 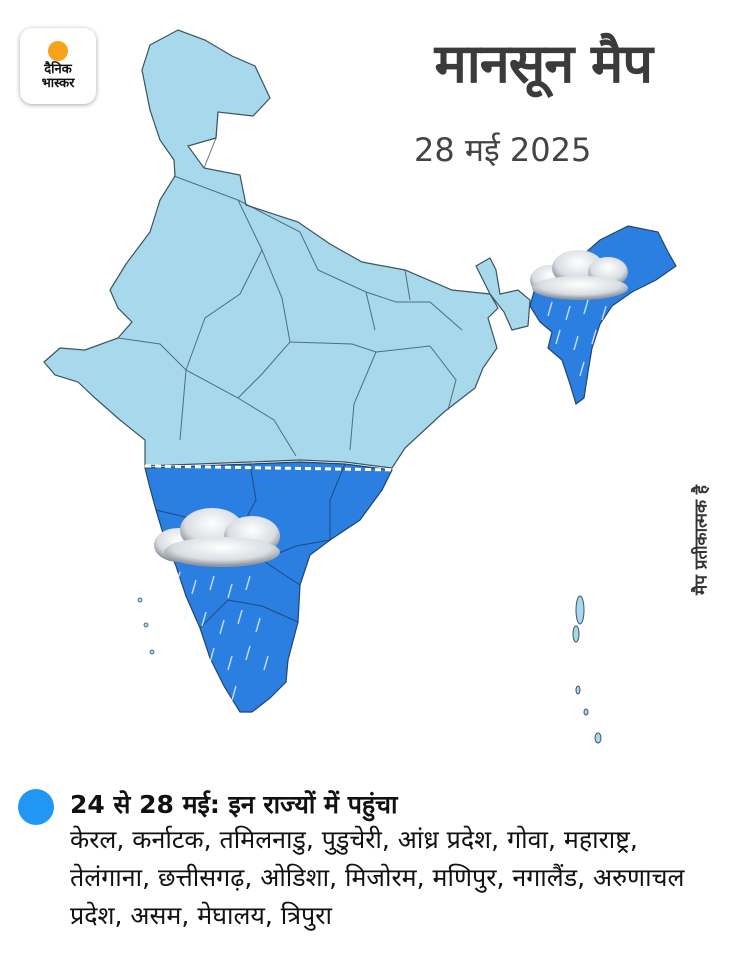 What do you see at coordinates (217, 604) in the screenshot?
I see `rain-cloud-south` at bounding box center [217, 604].